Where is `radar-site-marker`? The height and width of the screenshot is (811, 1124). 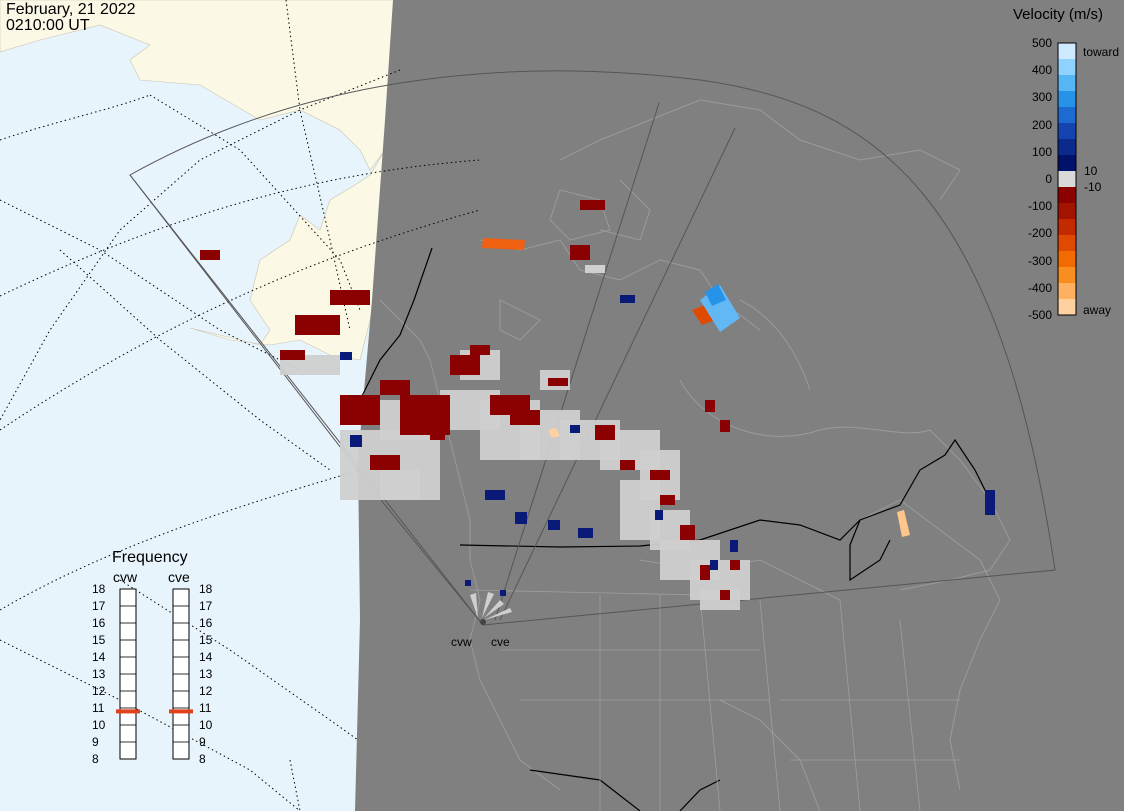 radar-site-marker is located at coordinates (483, 622).